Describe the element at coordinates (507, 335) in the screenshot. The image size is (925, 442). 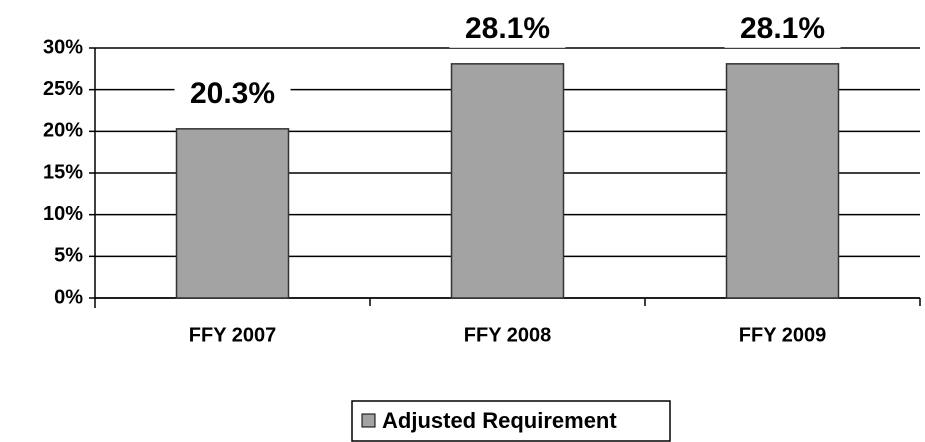
I see `x-tick-label: FFY 2008` at that location.